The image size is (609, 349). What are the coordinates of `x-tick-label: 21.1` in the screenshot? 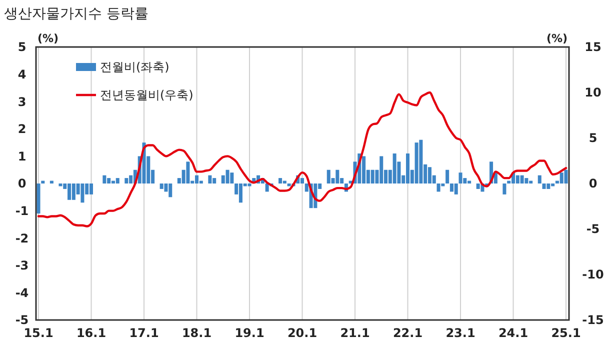 It's located at (355, 333).